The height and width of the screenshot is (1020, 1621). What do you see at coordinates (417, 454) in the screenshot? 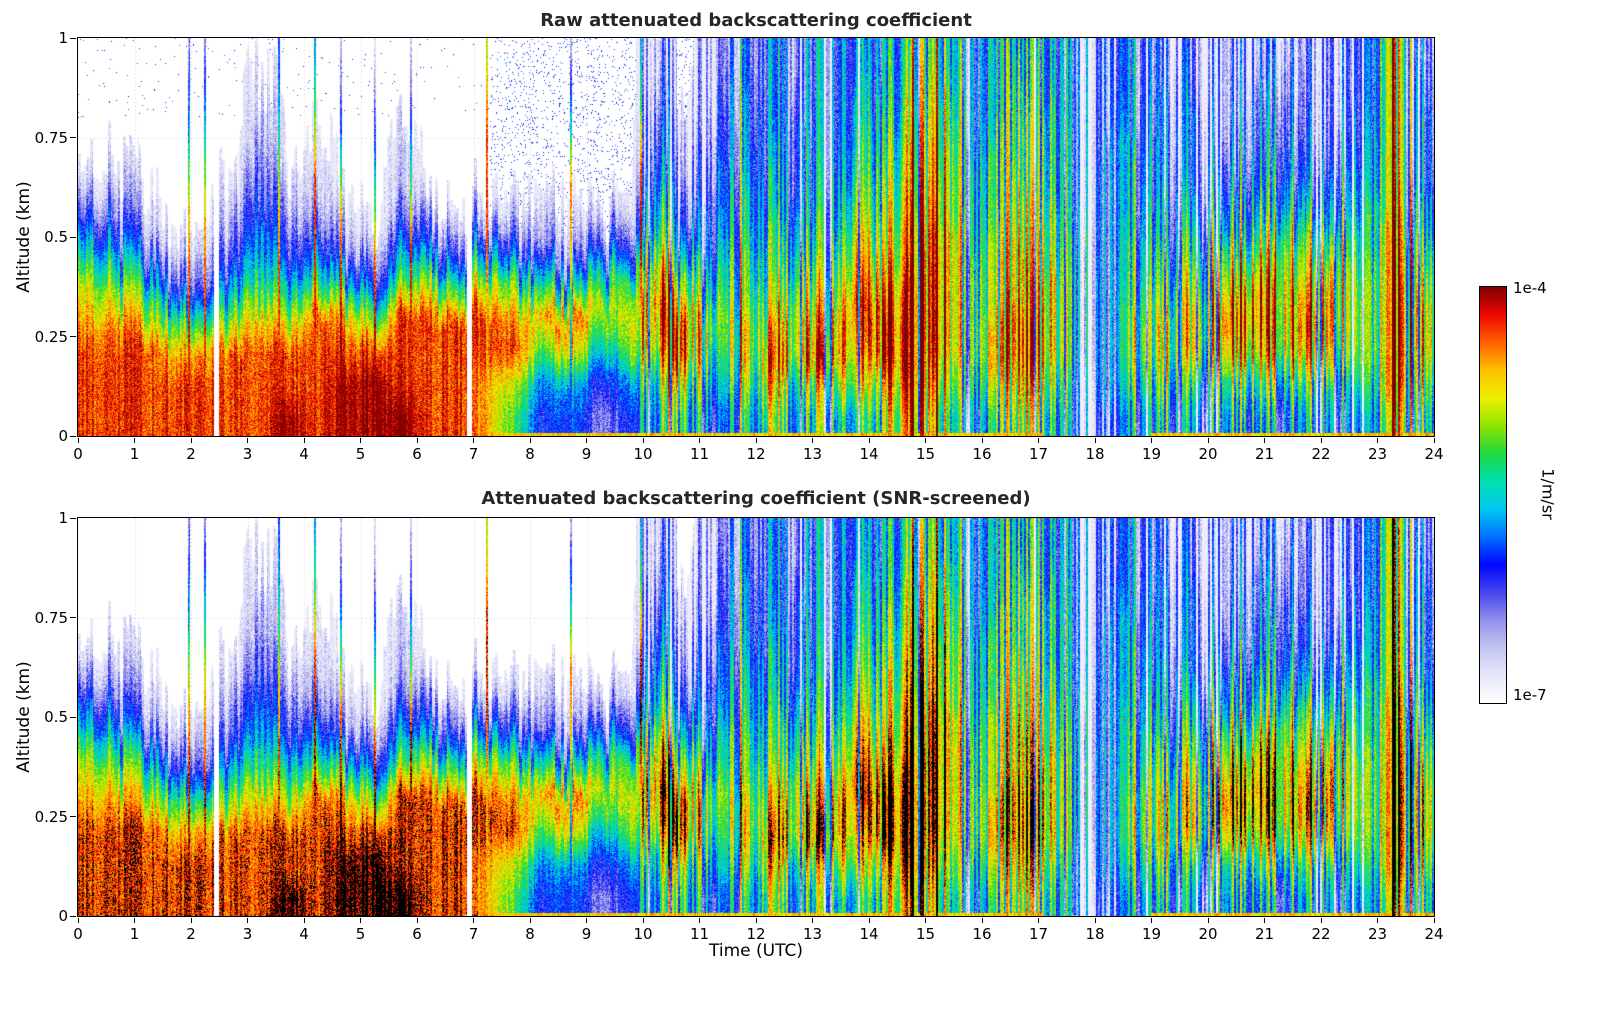
I see `x-tick-label: 6` at bounding box center [417, 454].